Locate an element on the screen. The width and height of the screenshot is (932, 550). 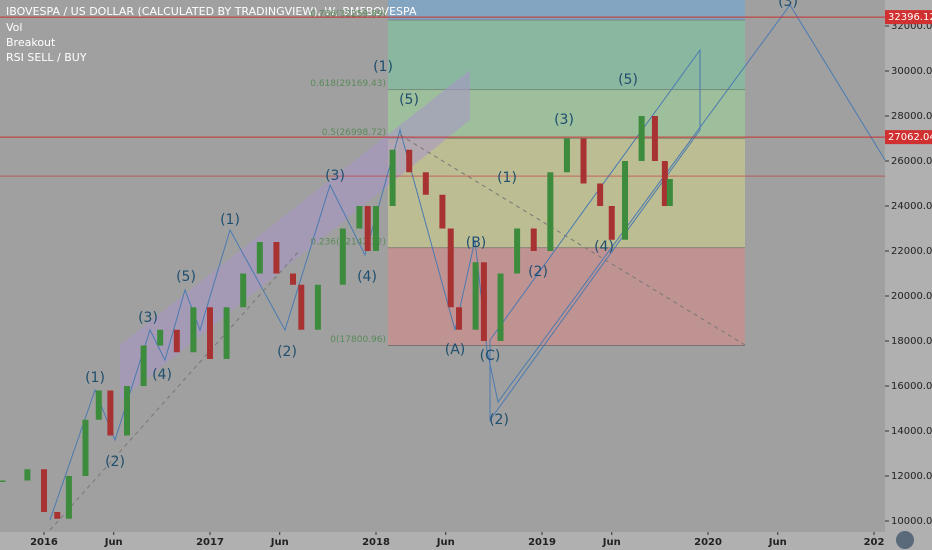
y-tick-label: 16000.00 is located at coordinates (911, 386).